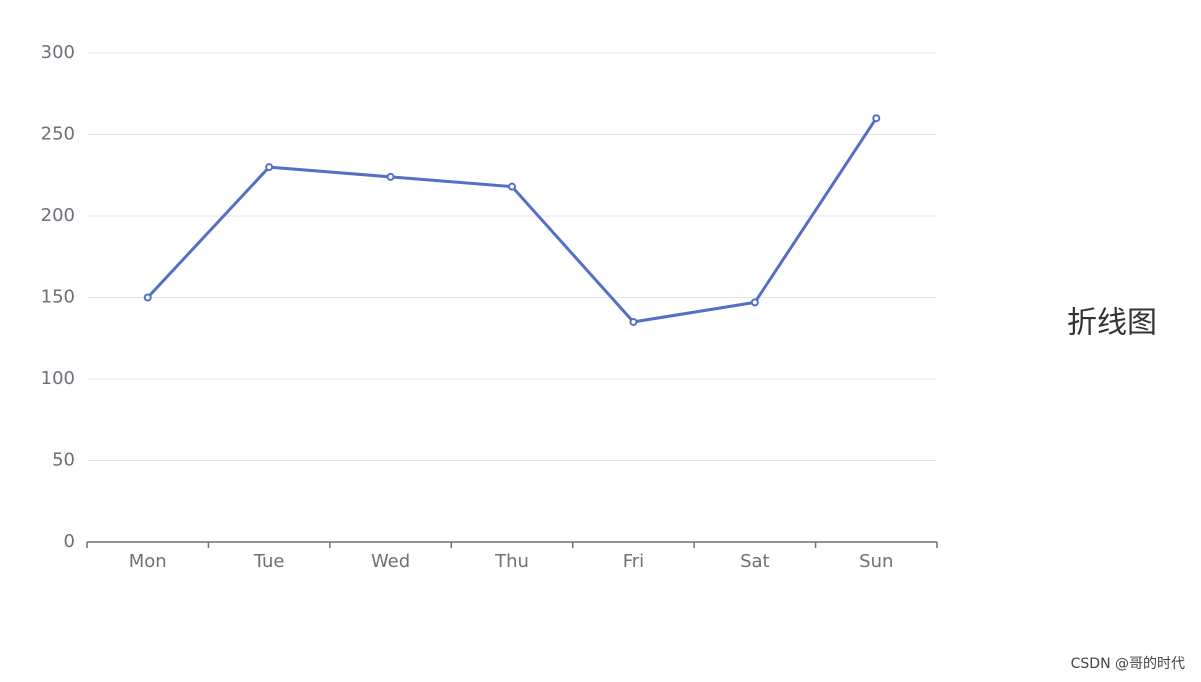  Describe the element at coordinates (58, 297) in the screenshot. I see `y-tick-label: 150` at that location.